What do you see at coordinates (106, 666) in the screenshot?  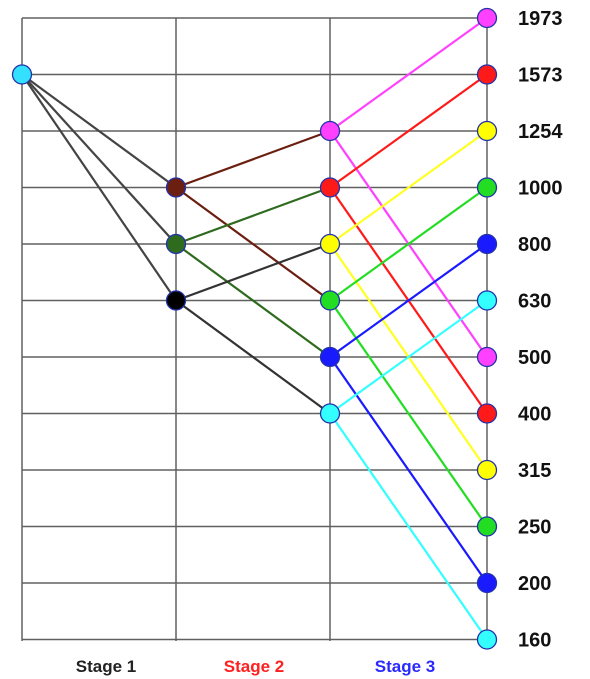 I see `stage-1-label: Stage 1` at bounding box center [106, 666].